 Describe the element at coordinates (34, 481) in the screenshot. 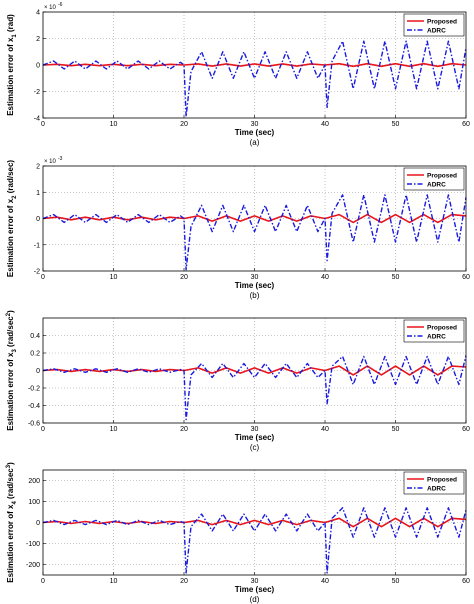

I see `y-tick-label: 200` at that location.